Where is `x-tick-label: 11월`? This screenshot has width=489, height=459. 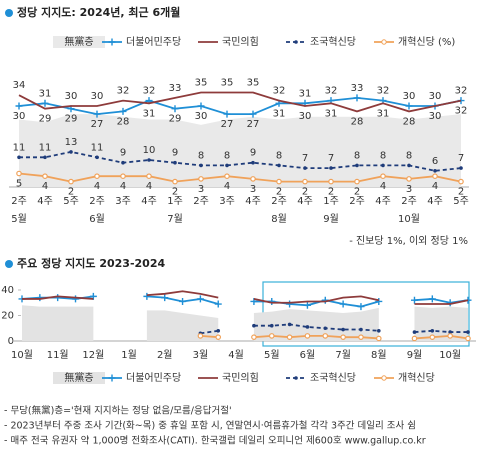
x-tick-label: 11월 is located at coordinates (58, 355).